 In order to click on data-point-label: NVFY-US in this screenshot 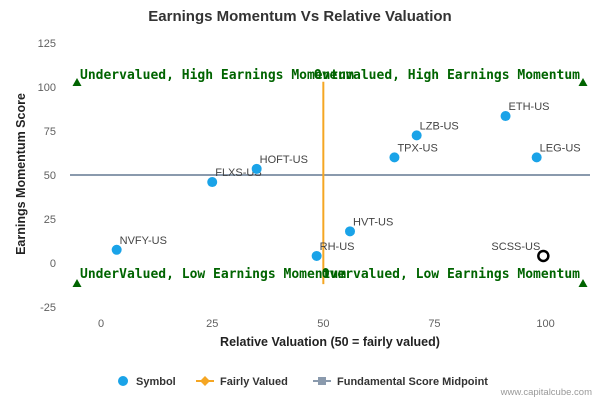, I will do `click(143, 241)`.